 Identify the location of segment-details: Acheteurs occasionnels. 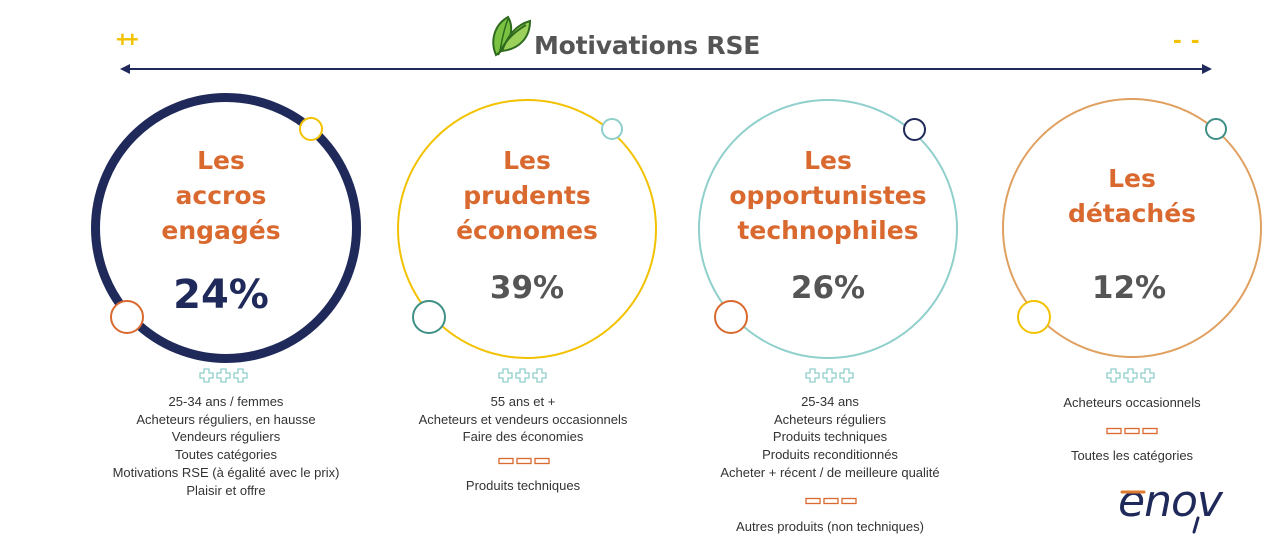
(1132, 403).